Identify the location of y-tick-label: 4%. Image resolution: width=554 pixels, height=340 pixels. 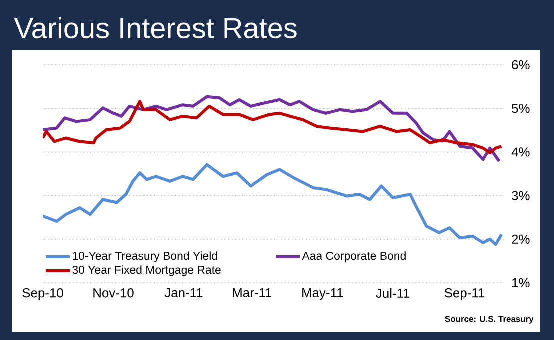
(521, 152).